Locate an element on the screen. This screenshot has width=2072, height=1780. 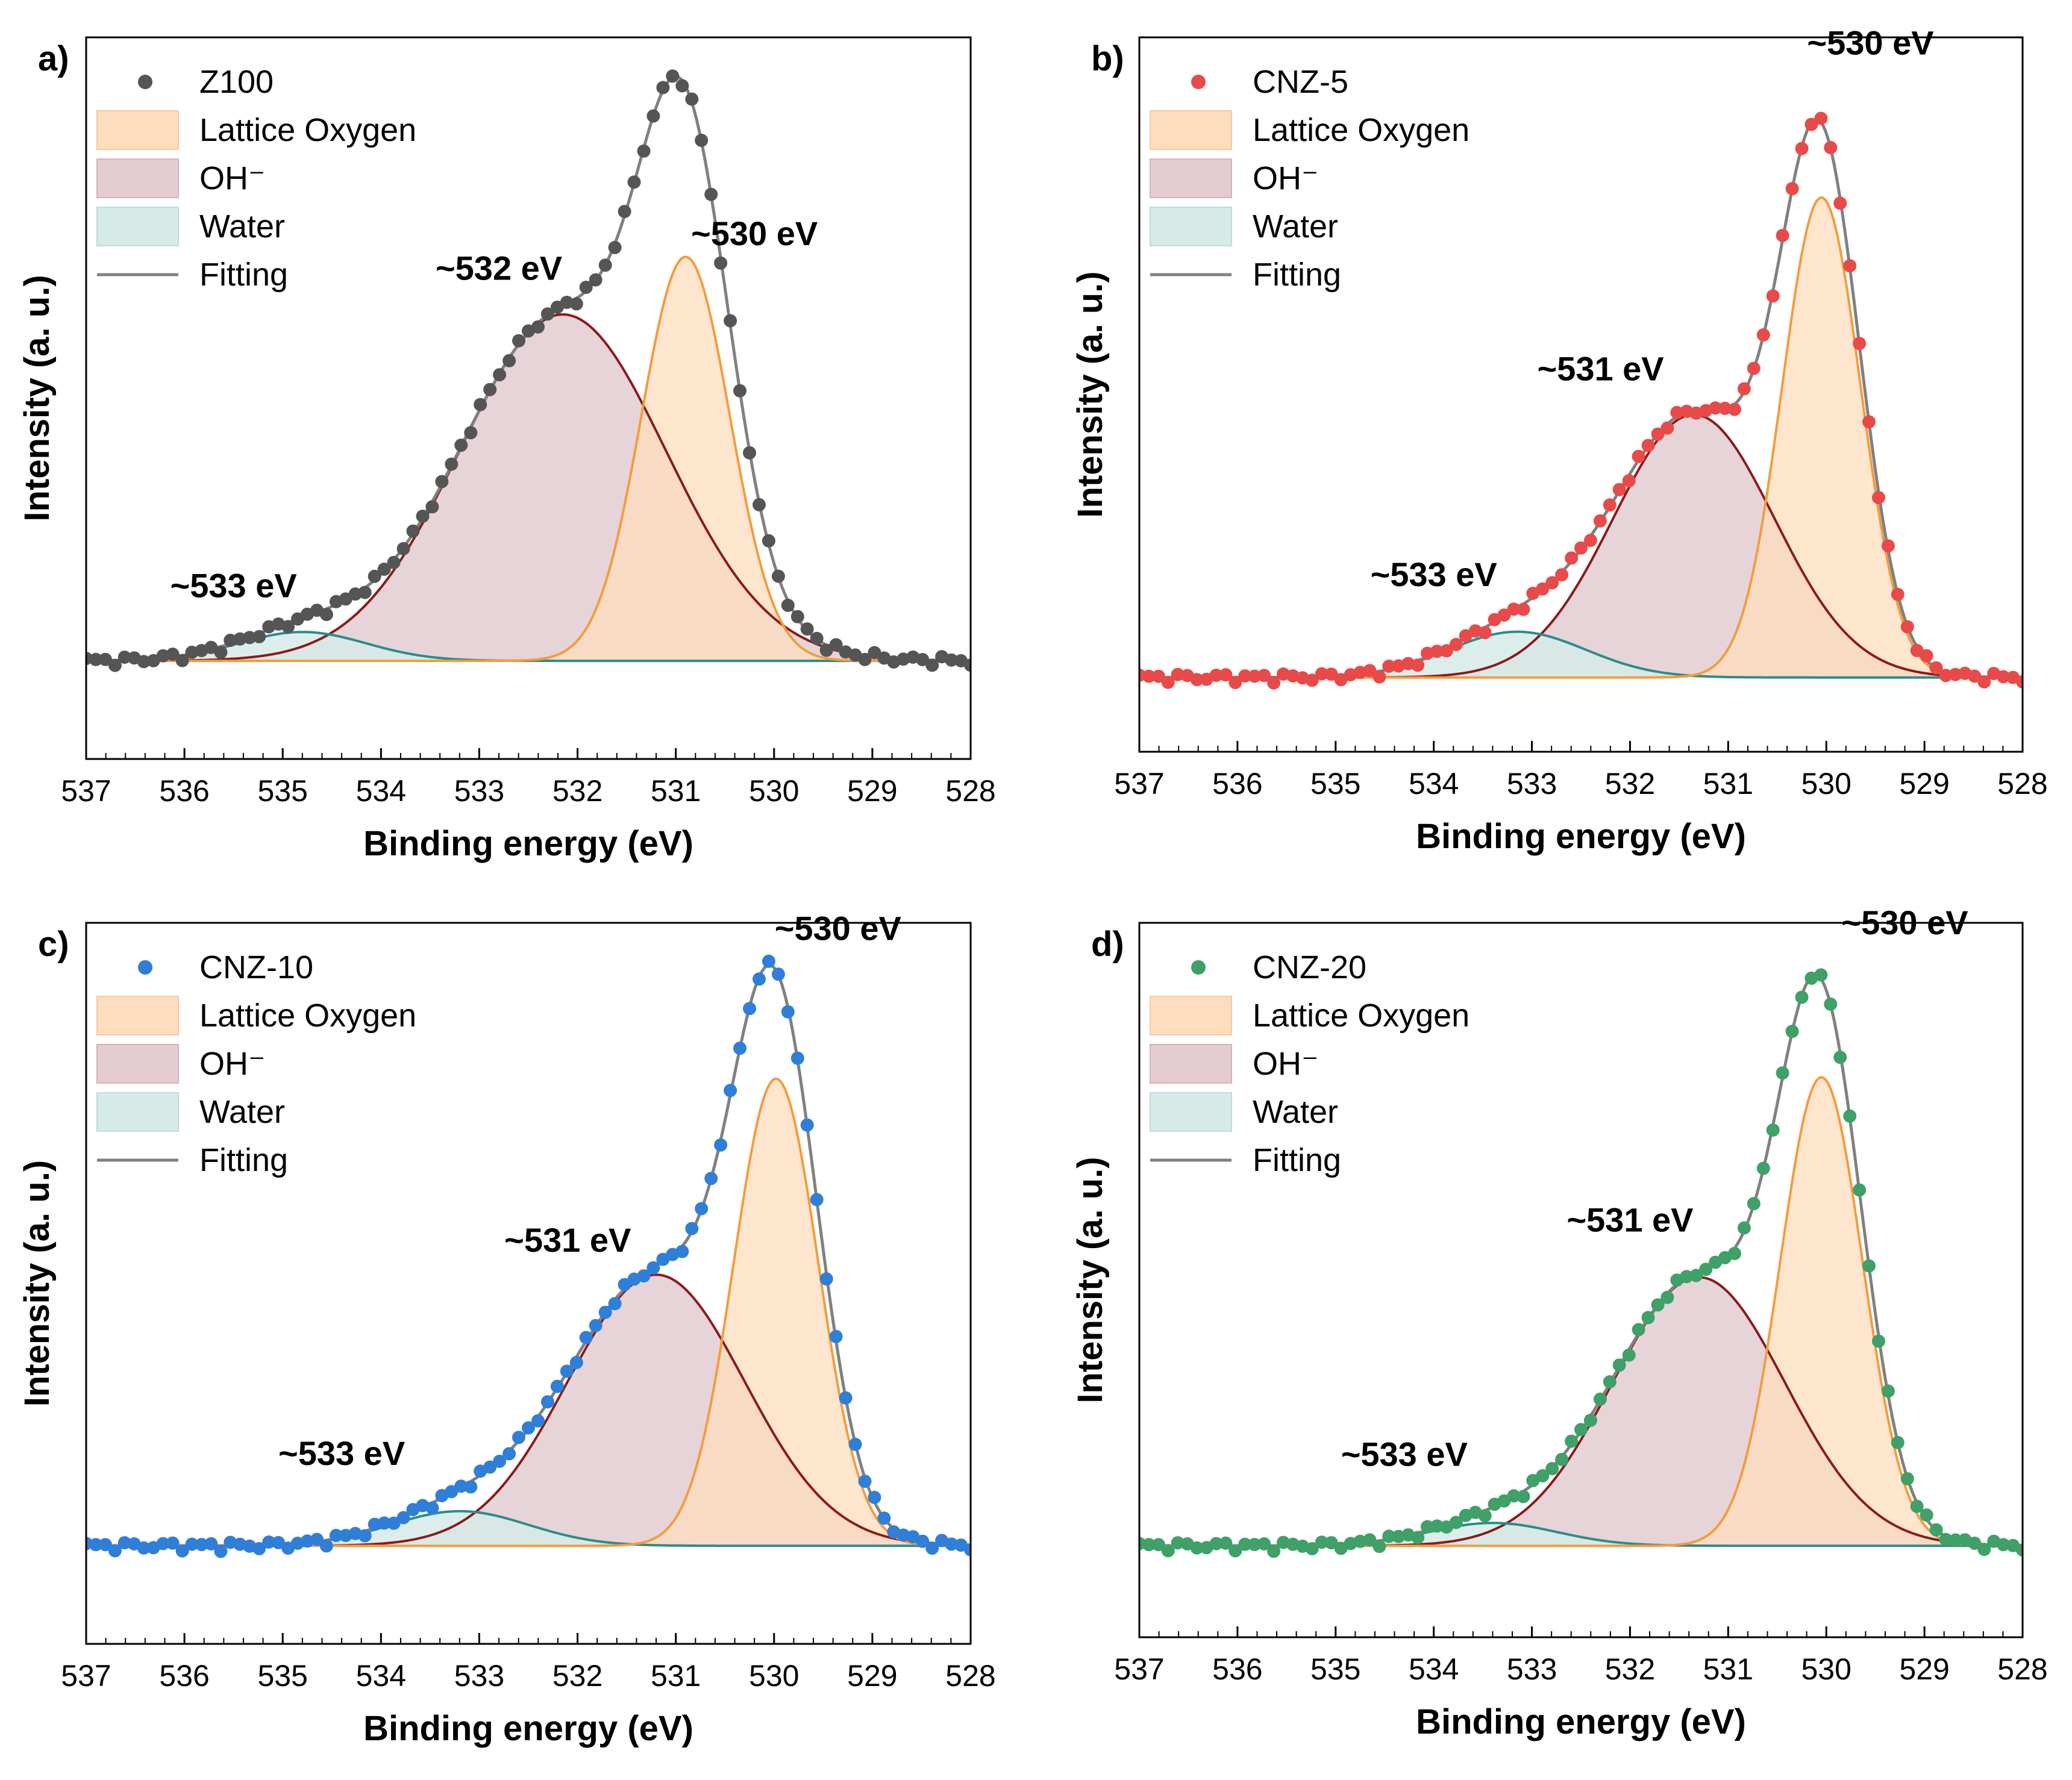
plot-area is located at coordinates (528, 370).